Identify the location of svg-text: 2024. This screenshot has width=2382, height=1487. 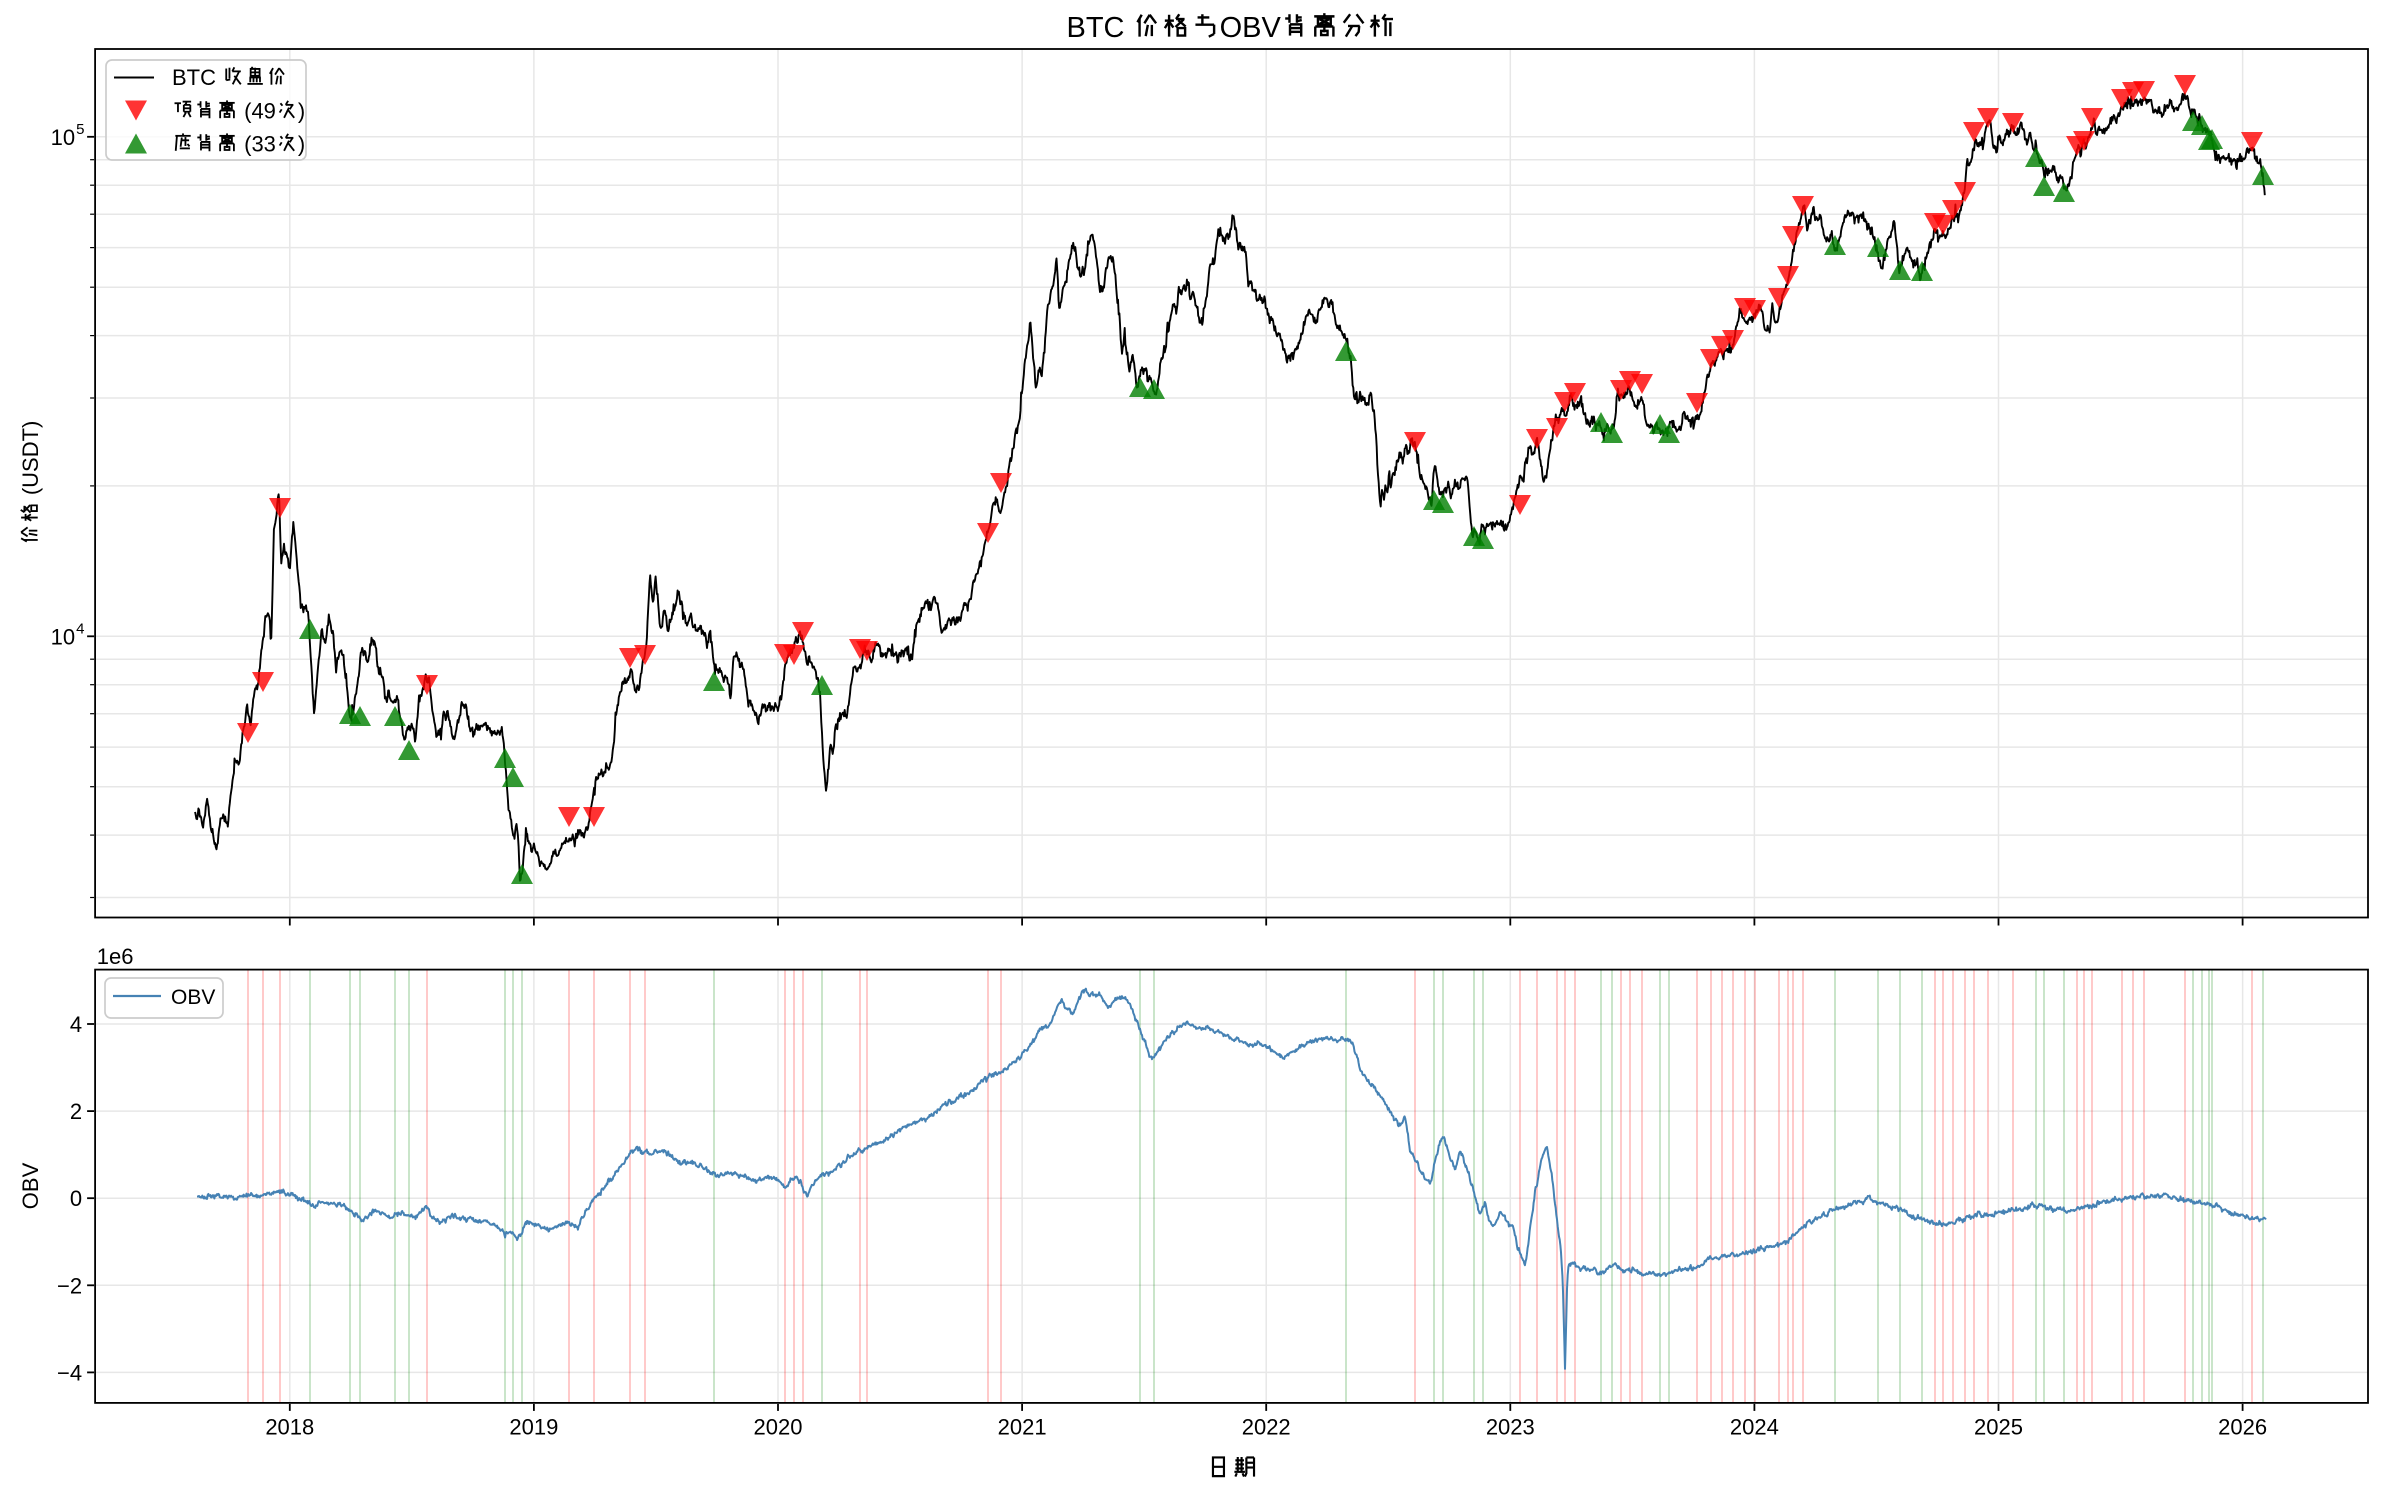
(1754, 1427).